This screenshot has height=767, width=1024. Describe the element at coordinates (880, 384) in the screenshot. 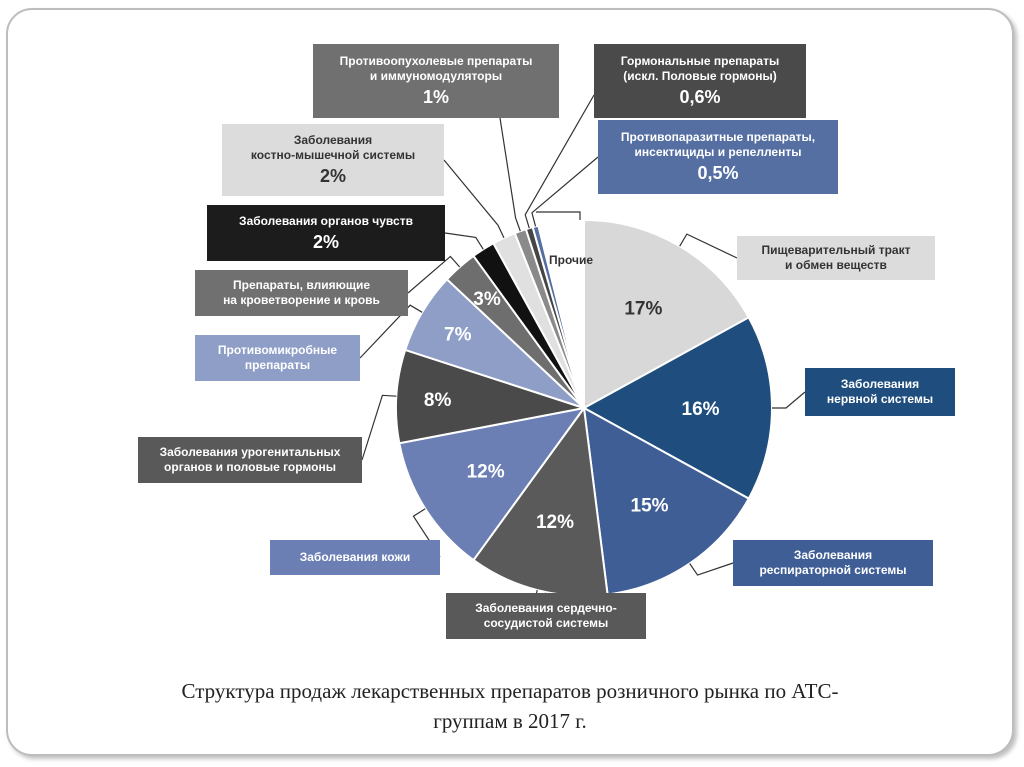

I see `callout-nervous-line1: Заболевания` at that location.